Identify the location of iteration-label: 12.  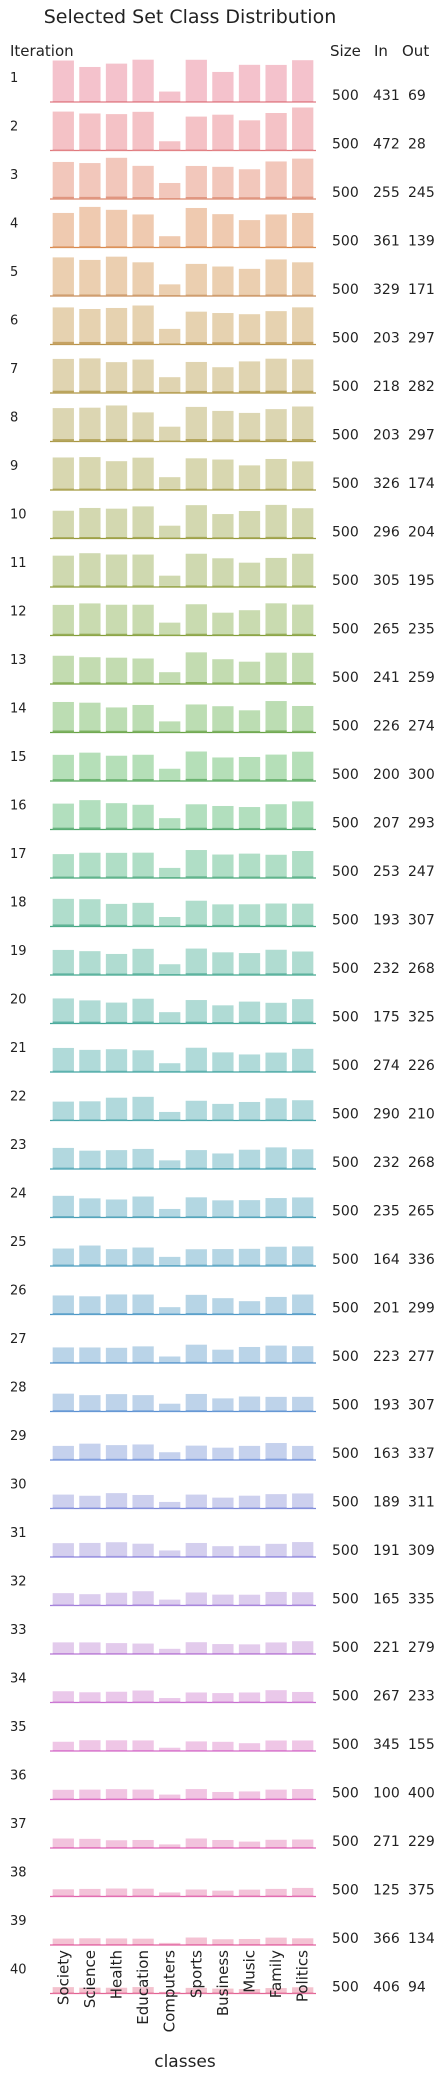
(18, 612).